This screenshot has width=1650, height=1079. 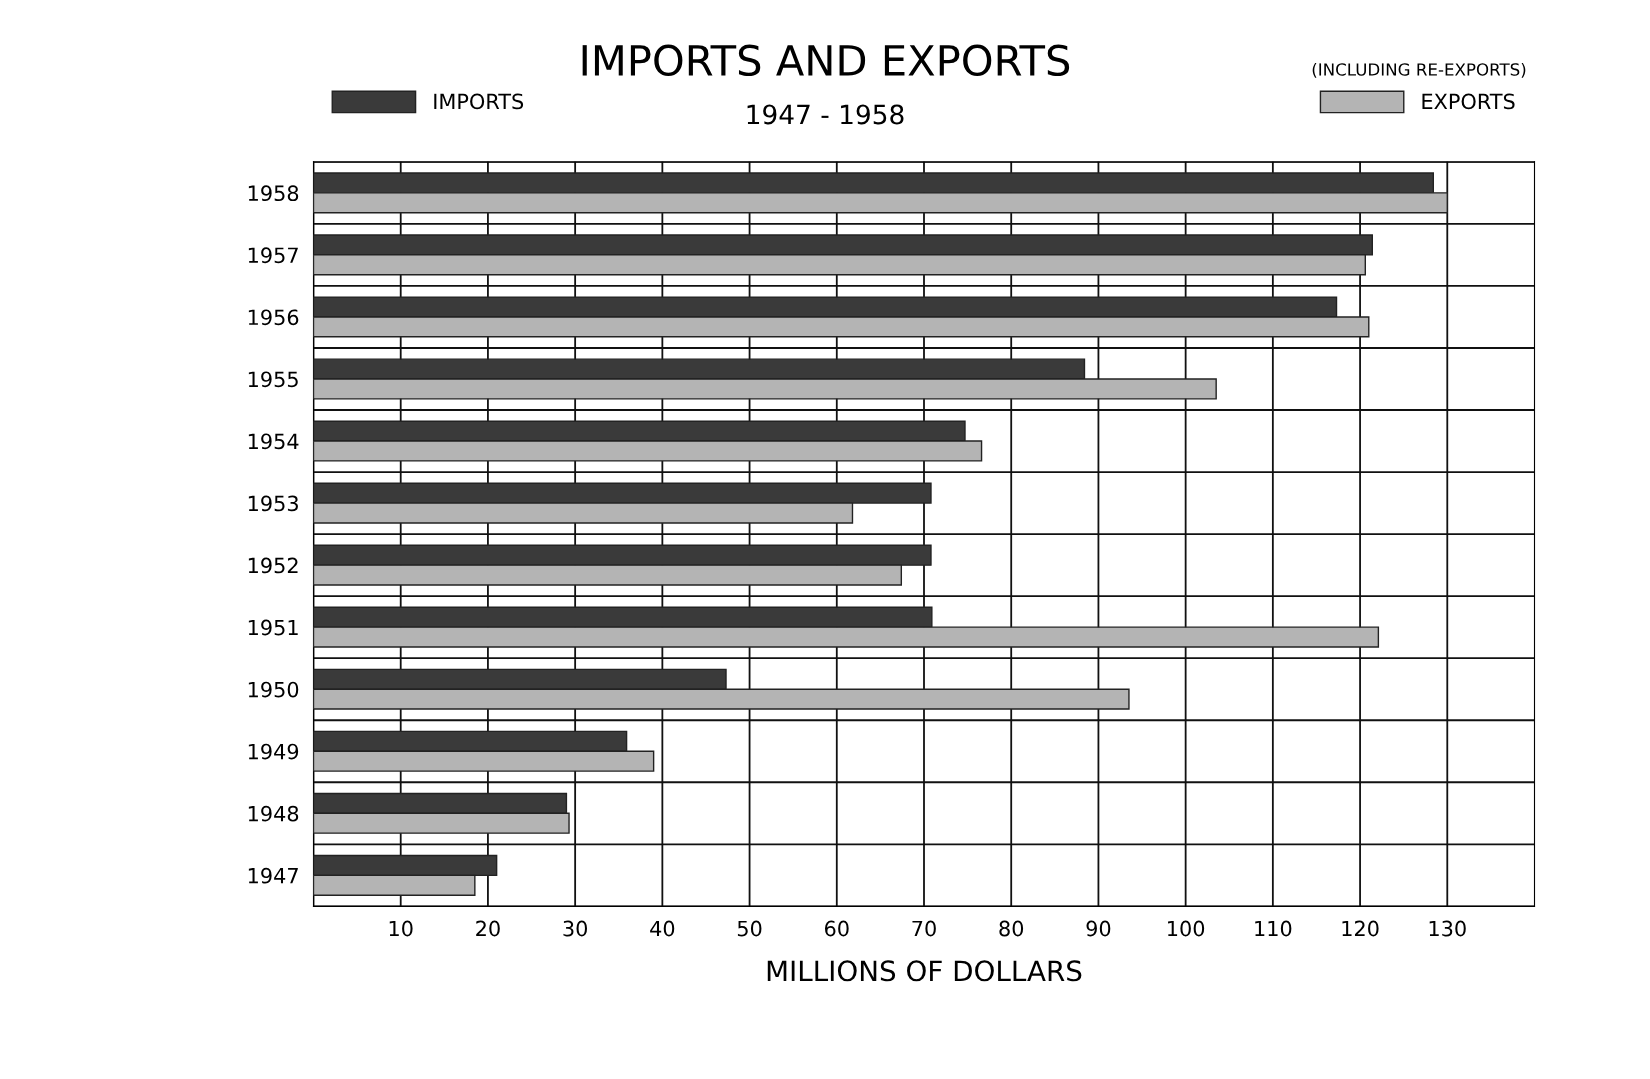 What do you see at coordinates (662, 928) in the screenshot?
I see `x-tick-label: 40` at bounding box center [662, 928].